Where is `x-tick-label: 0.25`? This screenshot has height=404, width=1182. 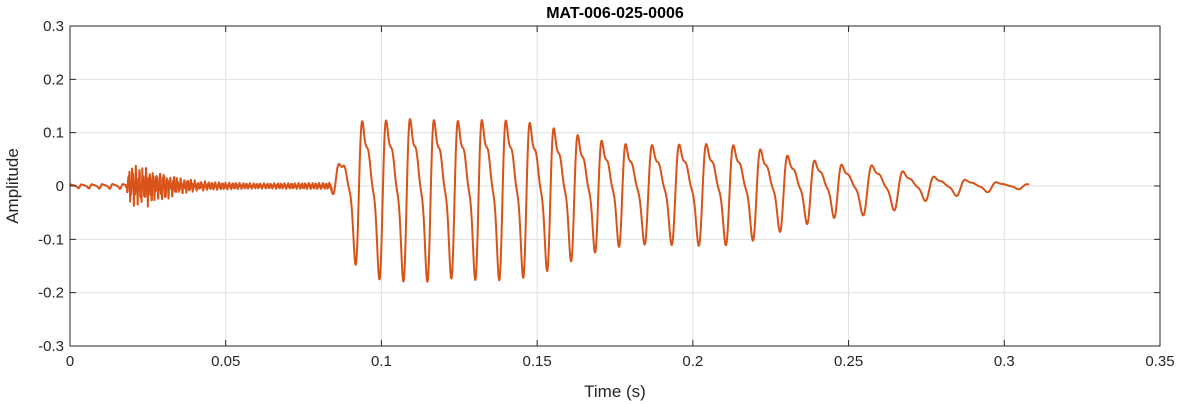
x-tick-label: 0.25 is located at coordinates (848, 361).